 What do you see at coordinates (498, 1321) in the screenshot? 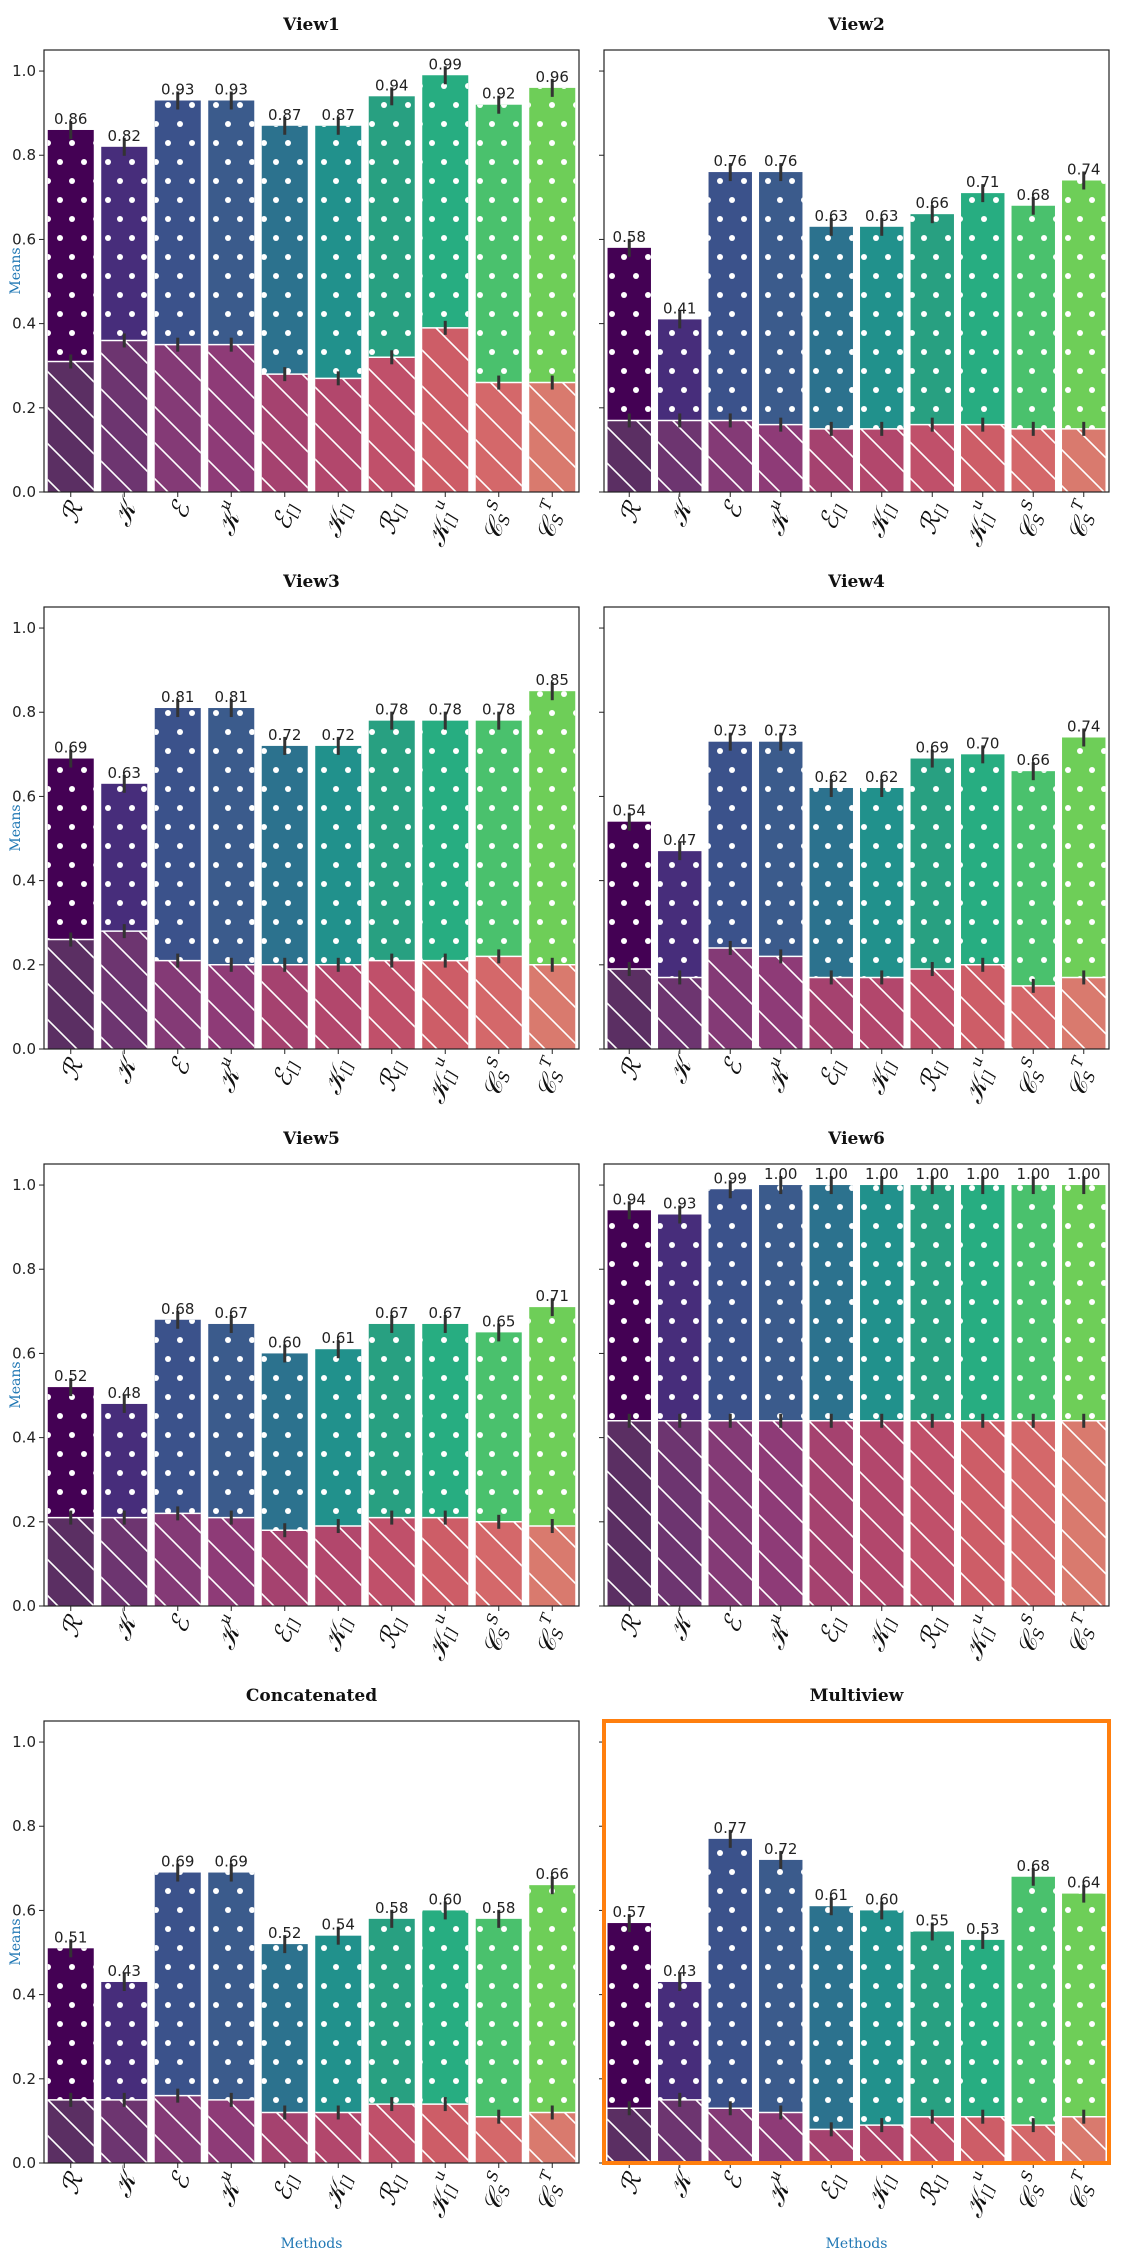
I see `bar-value-label: 0.65` at bounding box center [498, 1321].